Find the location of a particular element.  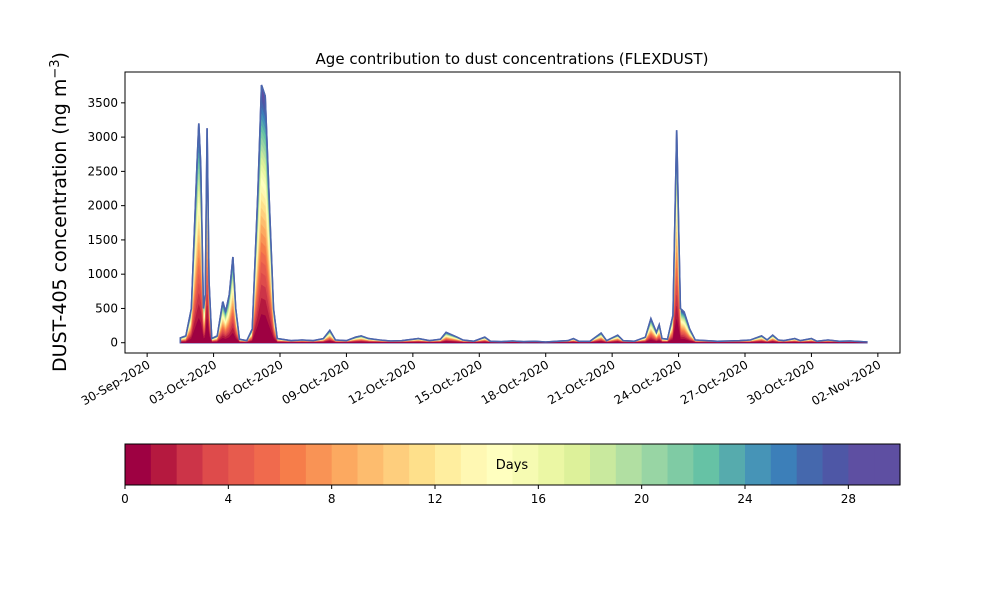

colorbar-tick-label-5: 20 is located at coordinates (641, 499).